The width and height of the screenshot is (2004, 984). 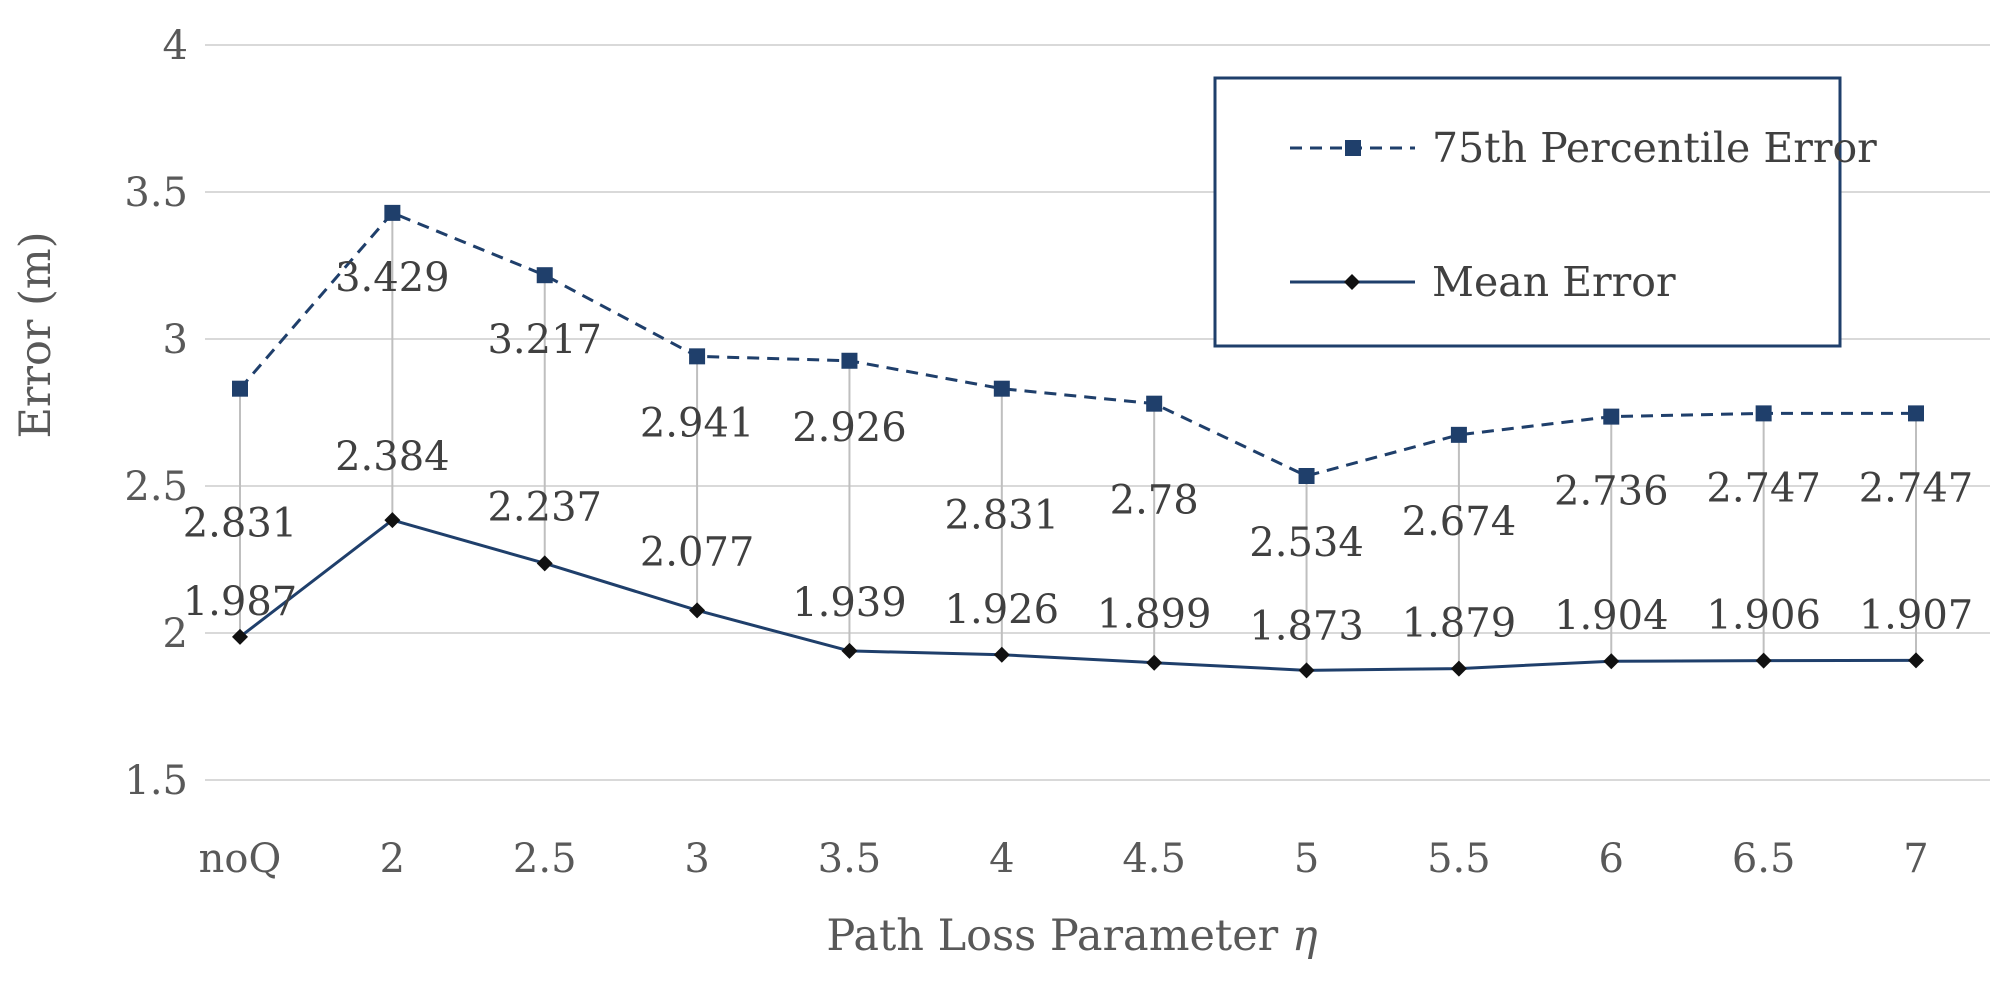 What do you see at coordinates (240, 859) in the screenshot?
I see `x-tick-label: noQ` at bounding box center [240, 859].